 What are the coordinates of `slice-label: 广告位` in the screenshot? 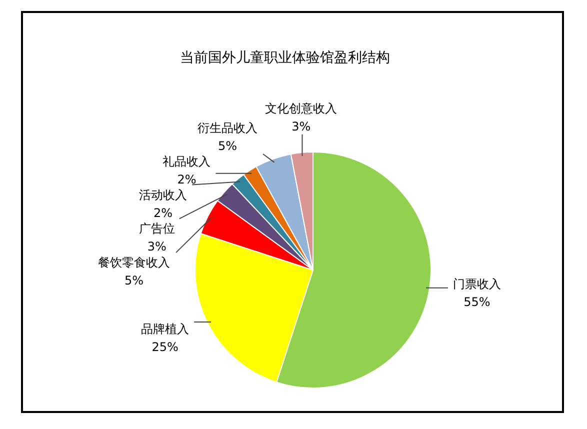 It's located at (156, 229).